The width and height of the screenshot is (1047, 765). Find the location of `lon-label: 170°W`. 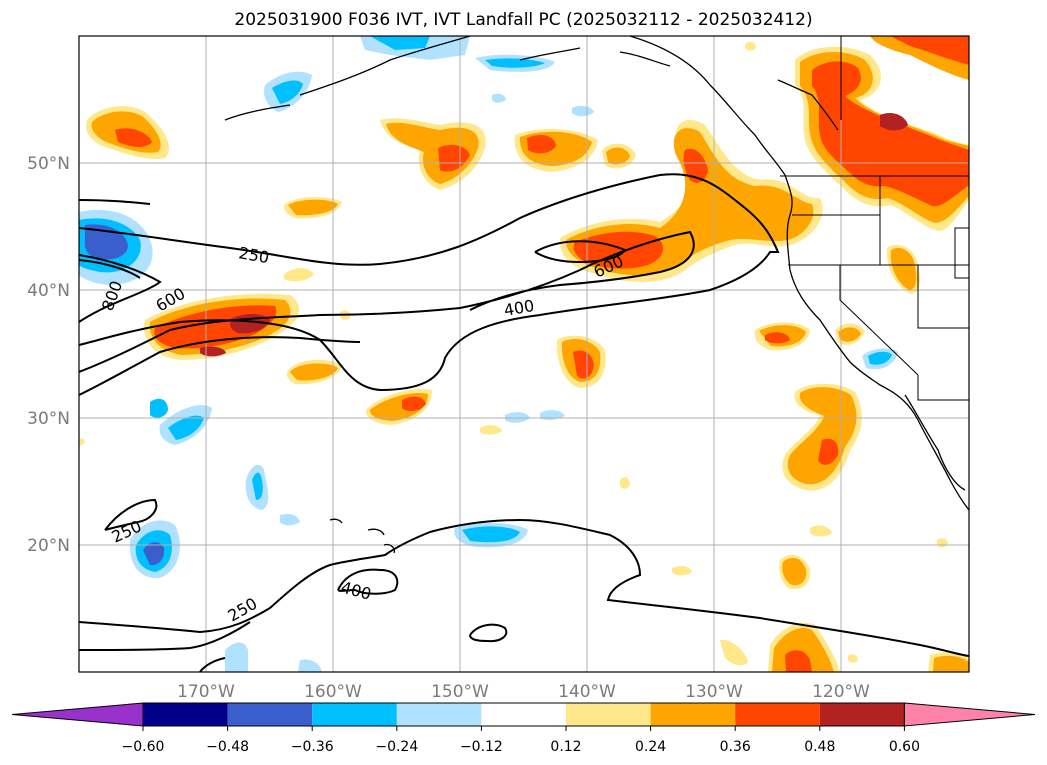

lon-label: 170°W is located at coordinates (206, 692).